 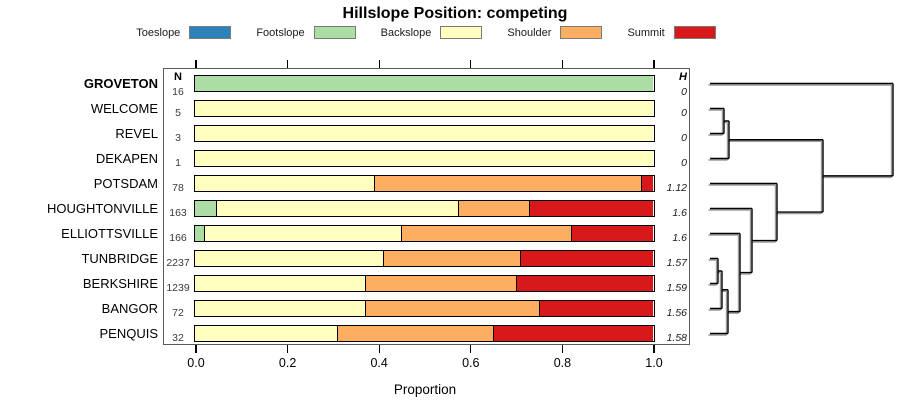 What do you see at coordinates (178, 77) in the screenshot?
I see `n-column-header: N` at bounding box center [178, 77].